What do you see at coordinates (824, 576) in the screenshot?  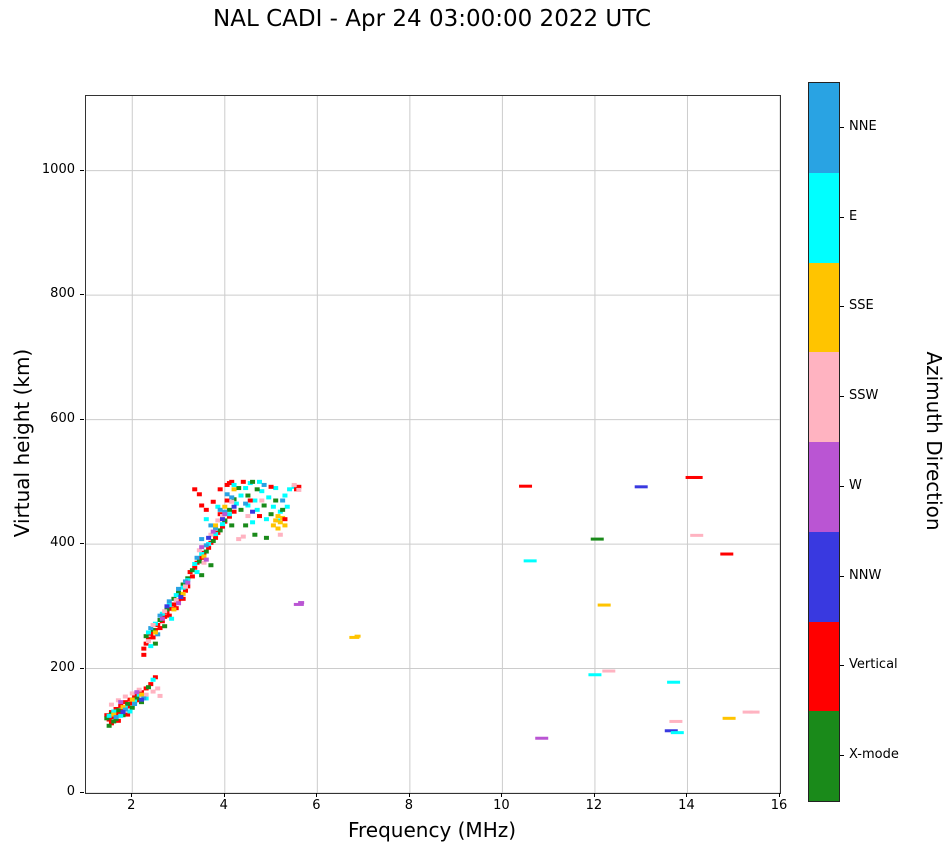 I see `colorbar-segment-nnw` at bounding box center [824, 576].